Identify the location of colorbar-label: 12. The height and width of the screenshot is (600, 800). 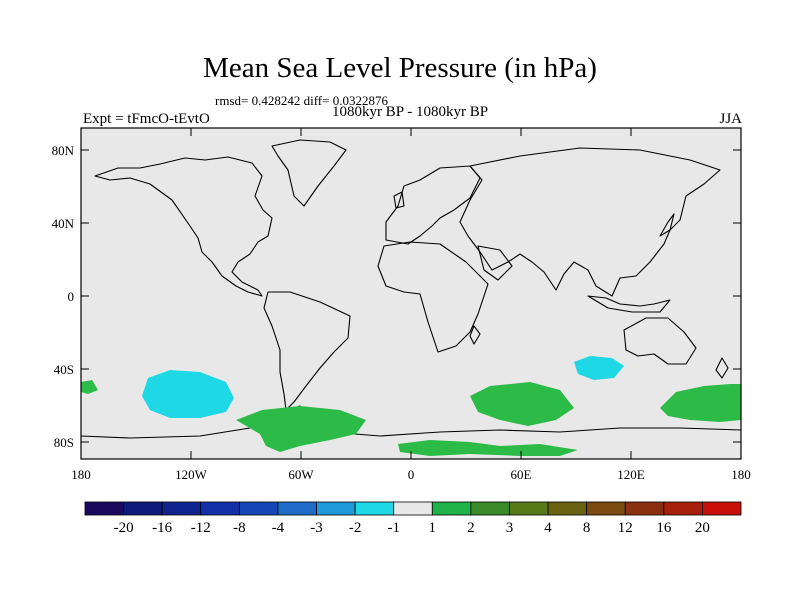
(625, 528).